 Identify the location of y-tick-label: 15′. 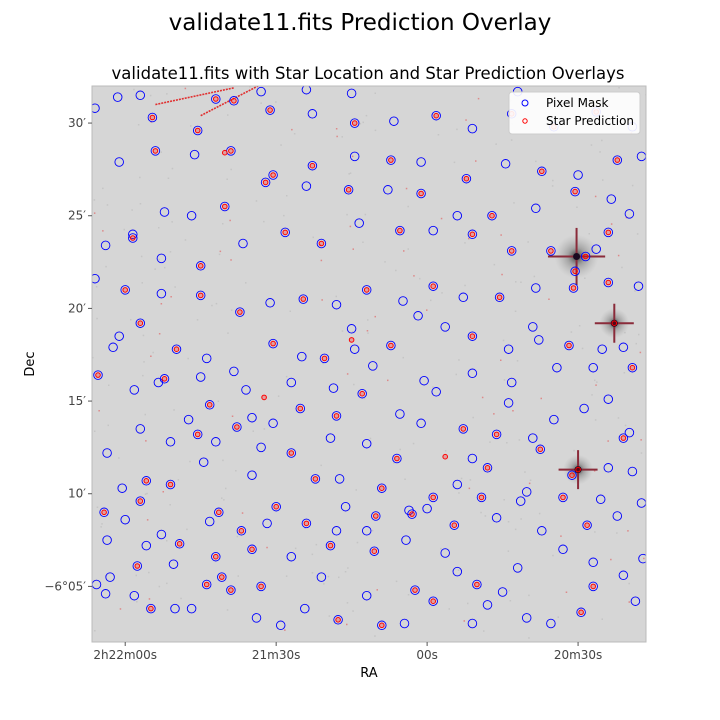
(77, 401).